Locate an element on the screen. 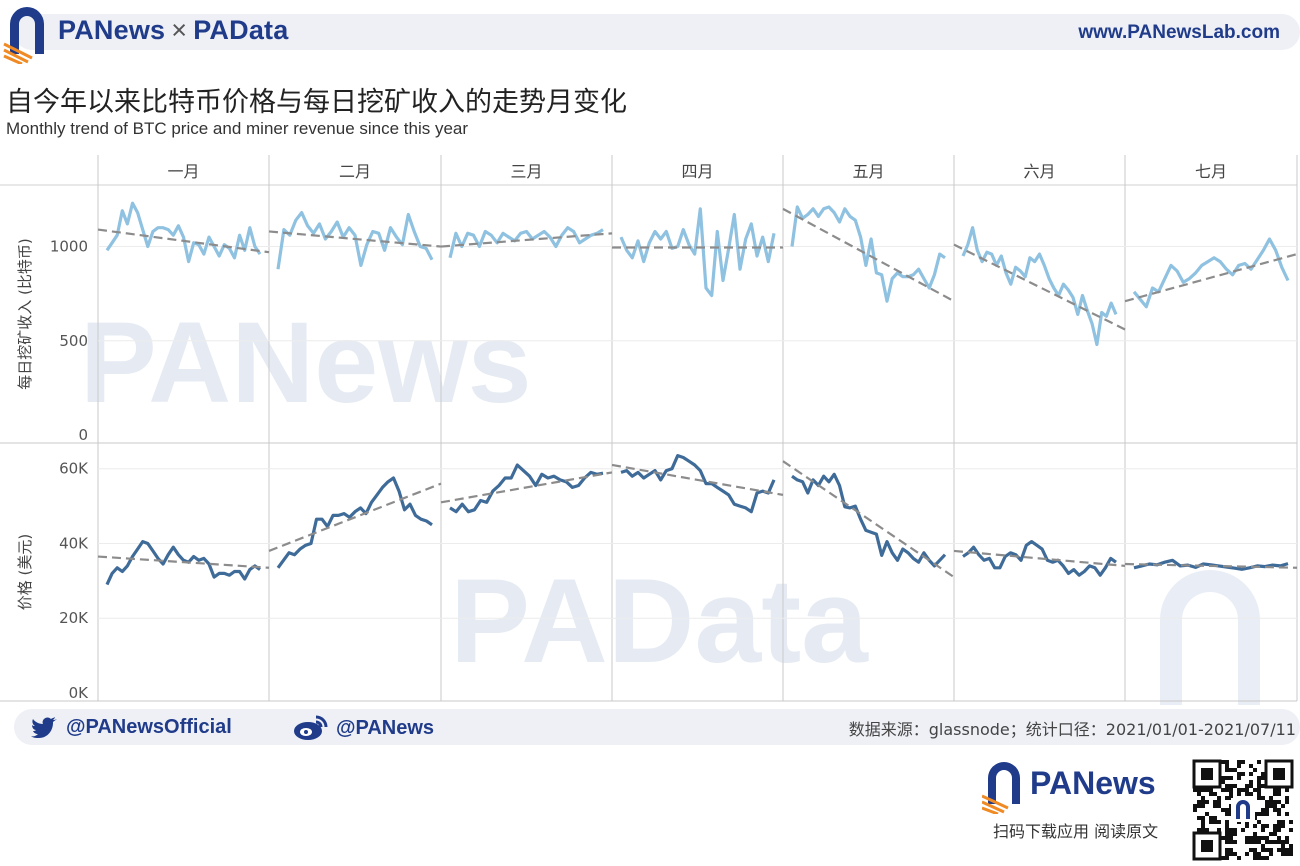 This screenshot has height=866, width=1300. y-tick-label: 0 is located at coordinates (83, 435).